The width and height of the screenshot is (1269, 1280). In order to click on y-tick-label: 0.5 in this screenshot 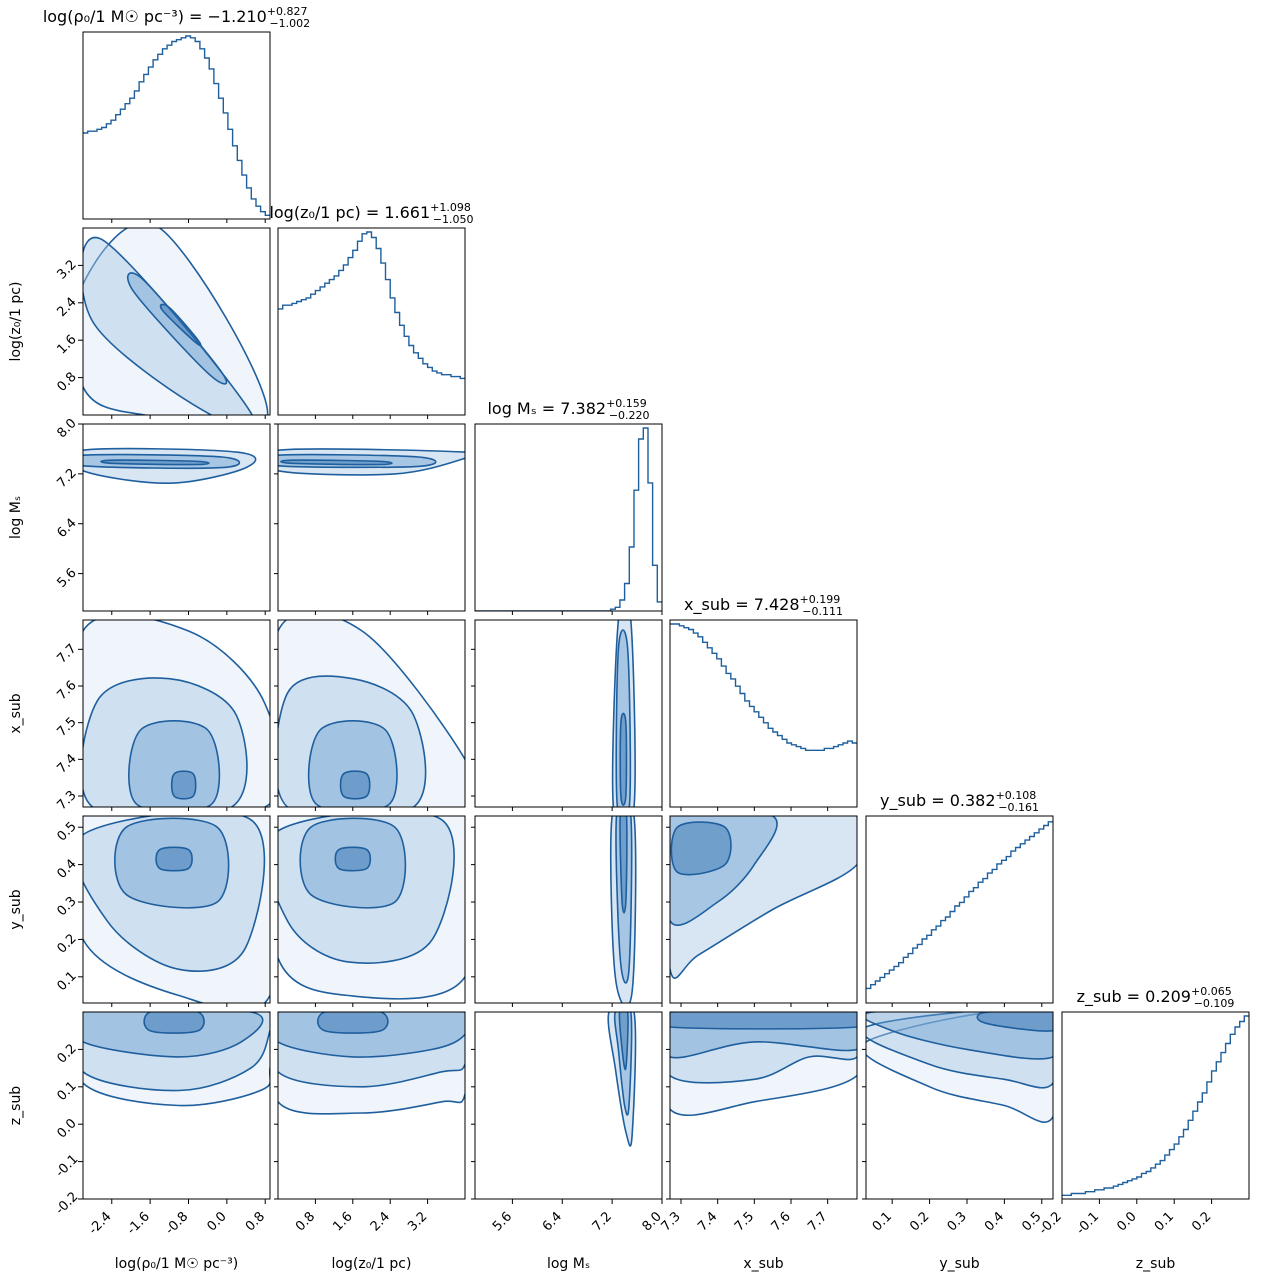, I will do `click(66, 831)`.